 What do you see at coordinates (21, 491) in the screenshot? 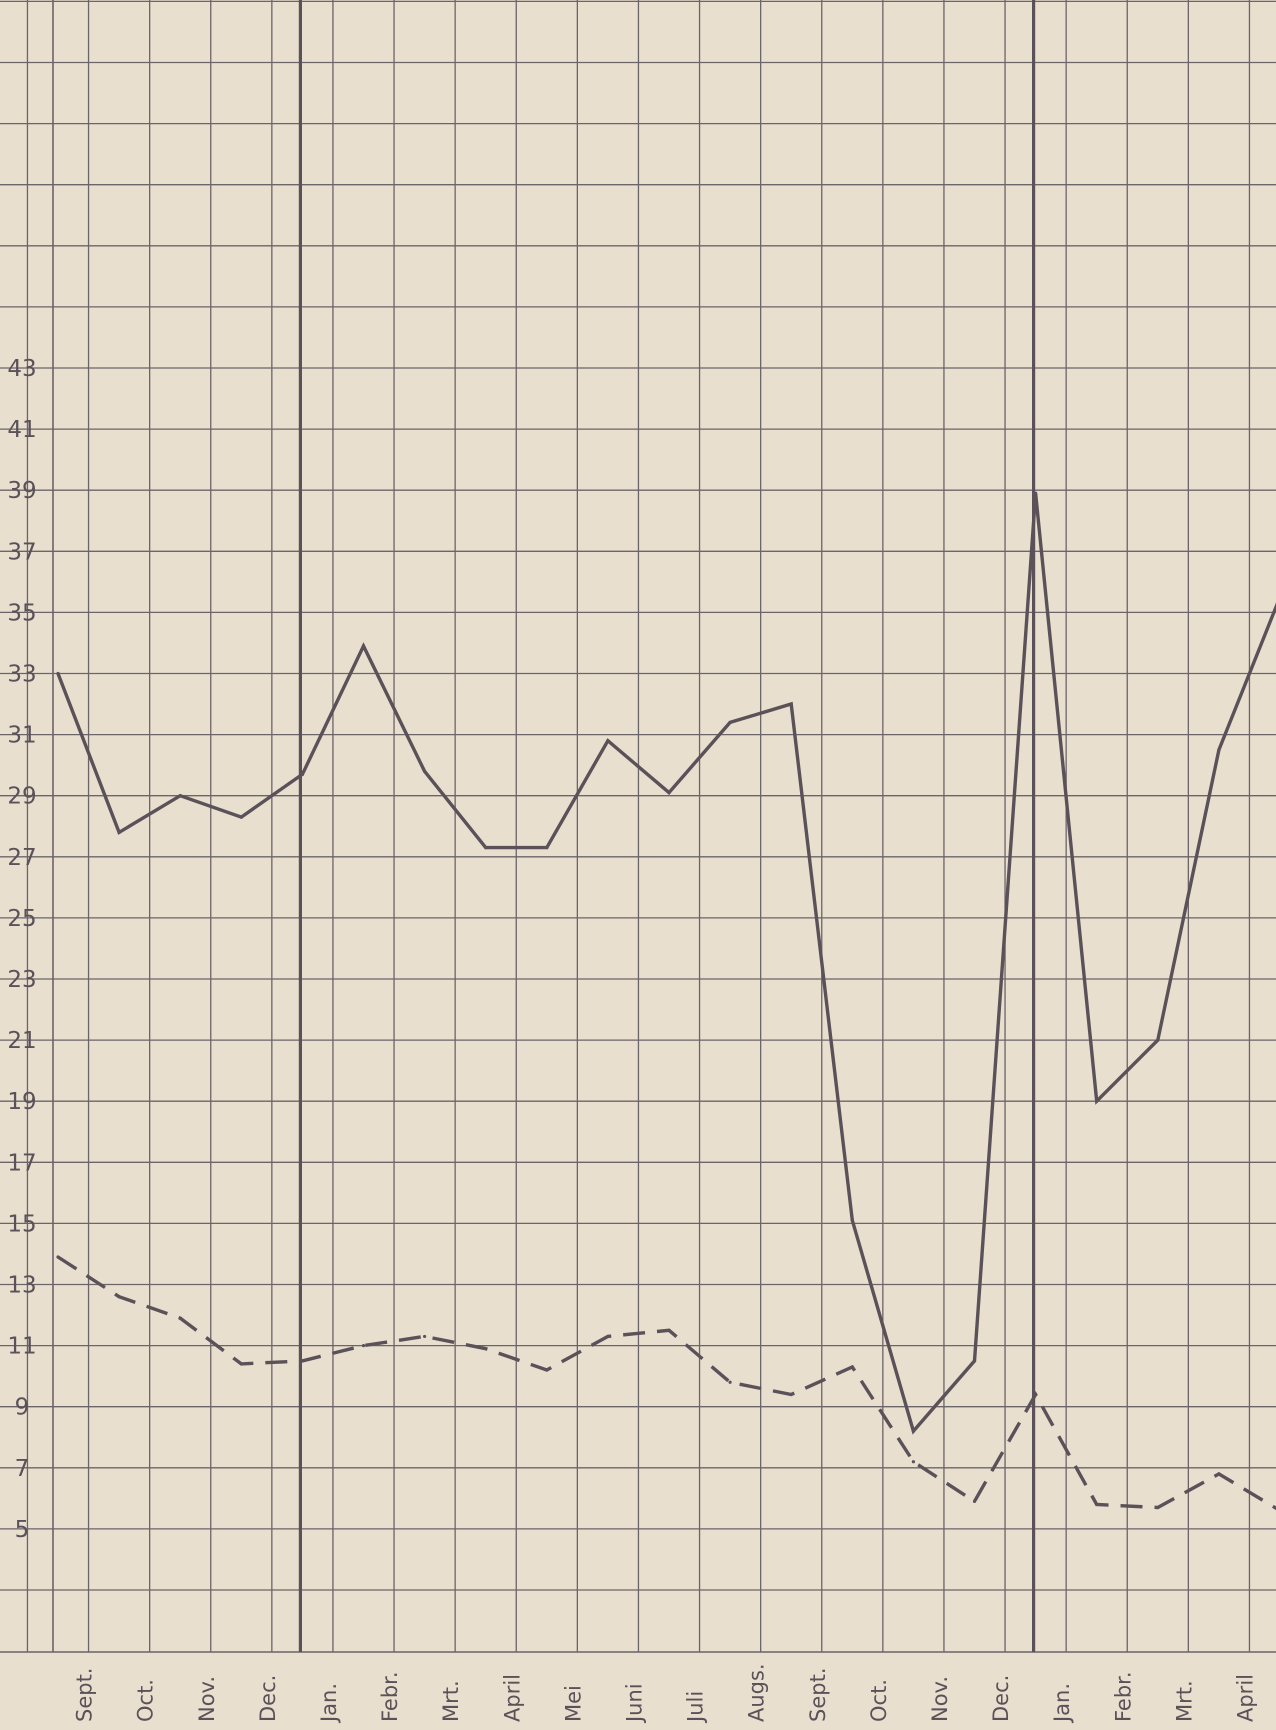
I see `y-tick-label: 39` at bounding box center [21, 491].